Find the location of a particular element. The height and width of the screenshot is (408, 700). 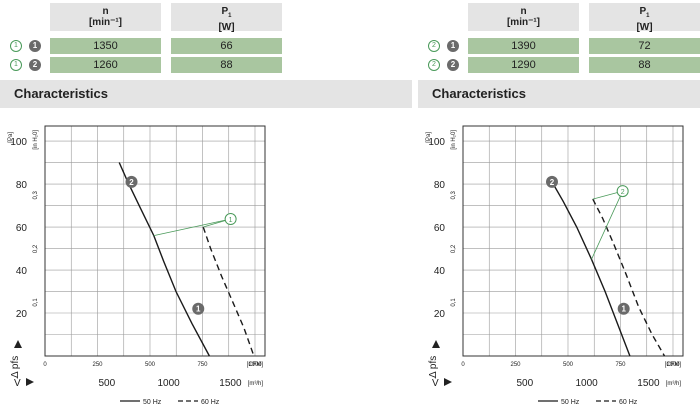

callout-label: 1 is located at coordinates (231, 220).